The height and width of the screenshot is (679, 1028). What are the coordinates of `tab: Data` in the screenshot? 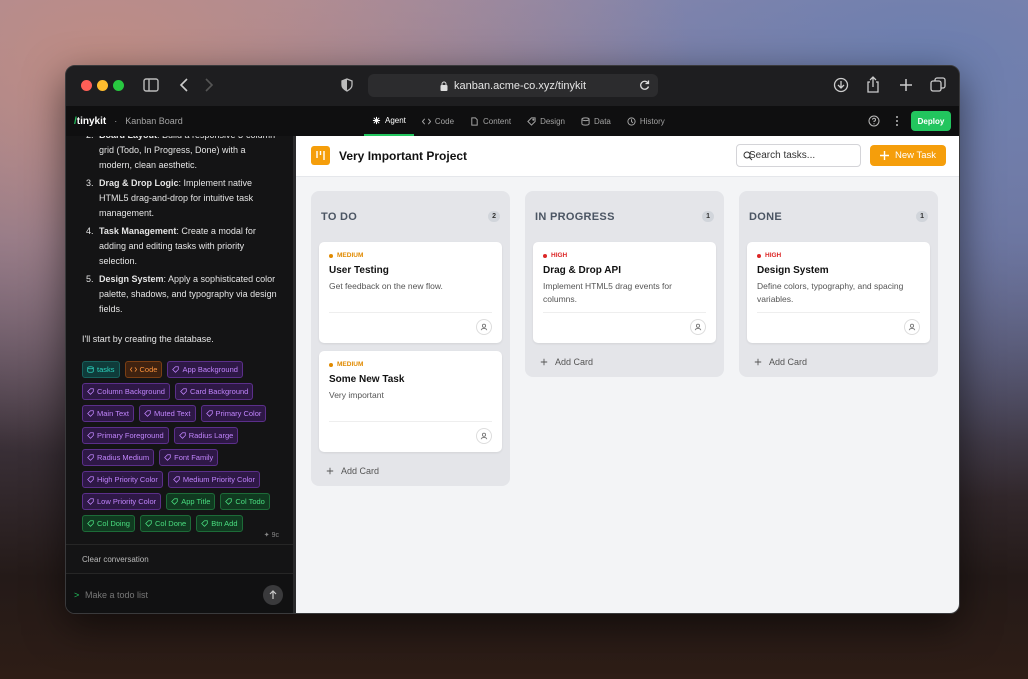 It's located at (596, 121).